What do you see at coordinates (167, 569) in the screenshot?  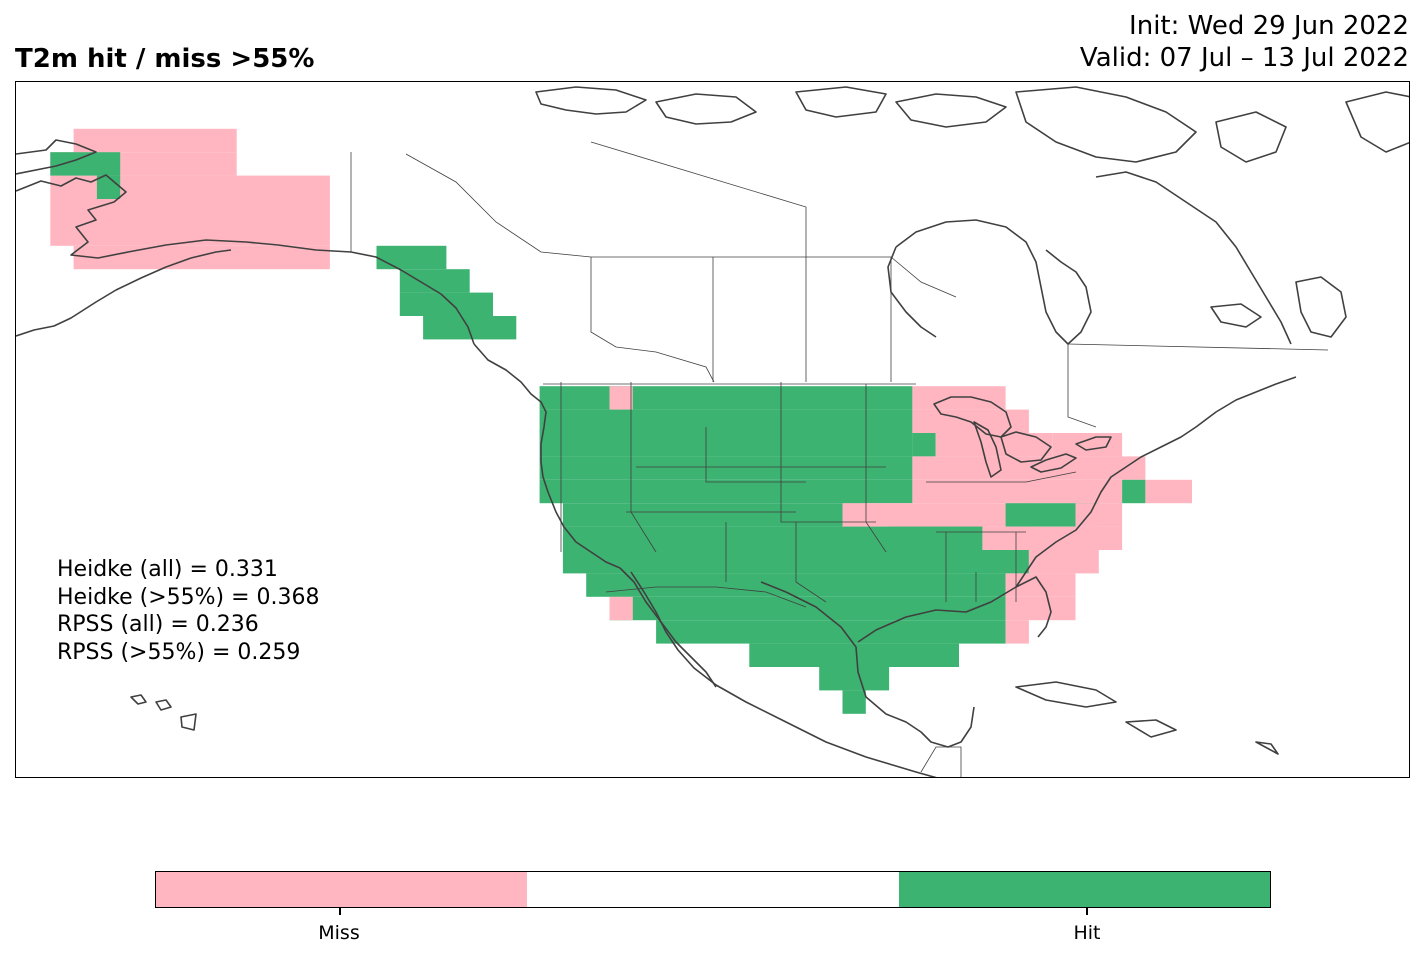 I see `heidke-all: Heidke (all) = 0.331` at bounding box center [167, 569].